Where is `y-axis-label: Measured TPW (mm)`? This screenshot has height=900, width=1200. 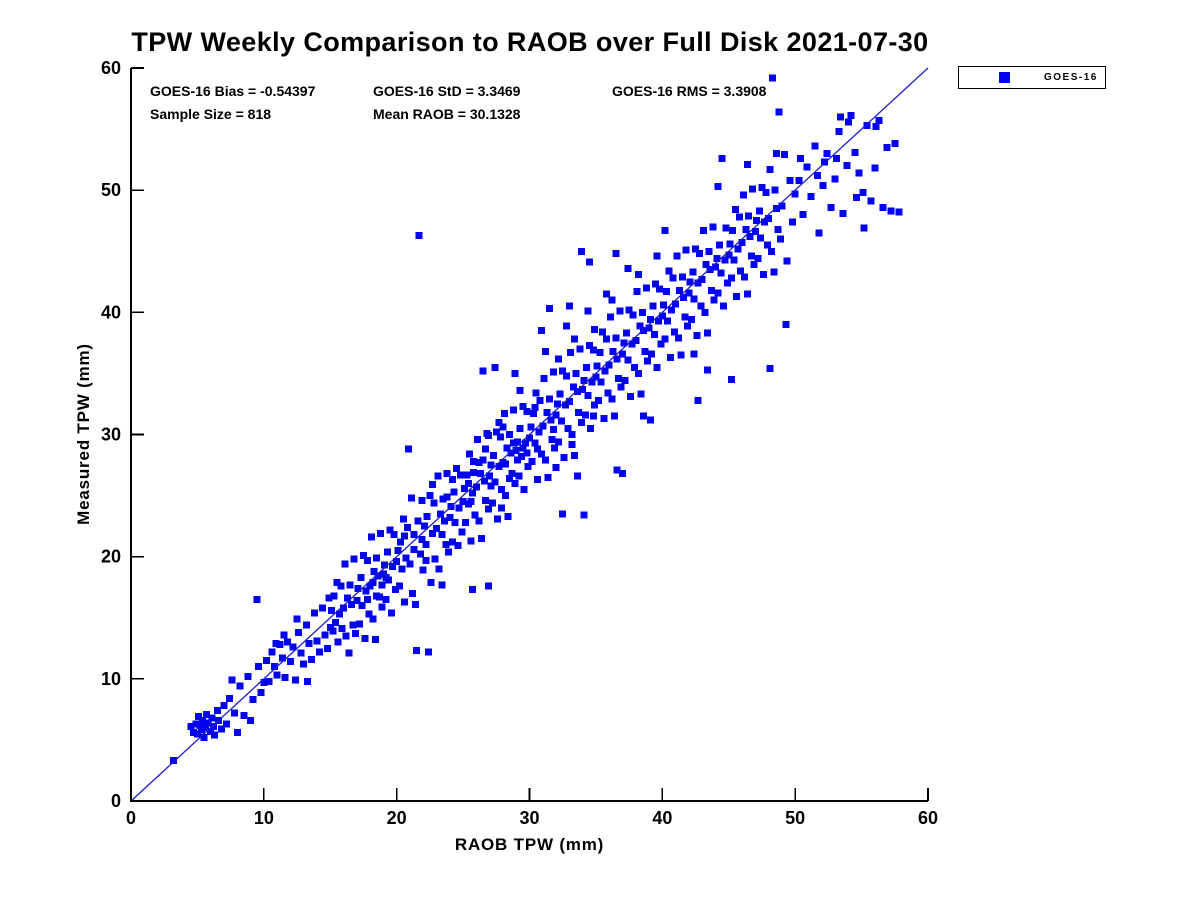 y-axis-label: Measured TPW (mm) is located at coordinates (83, 434).